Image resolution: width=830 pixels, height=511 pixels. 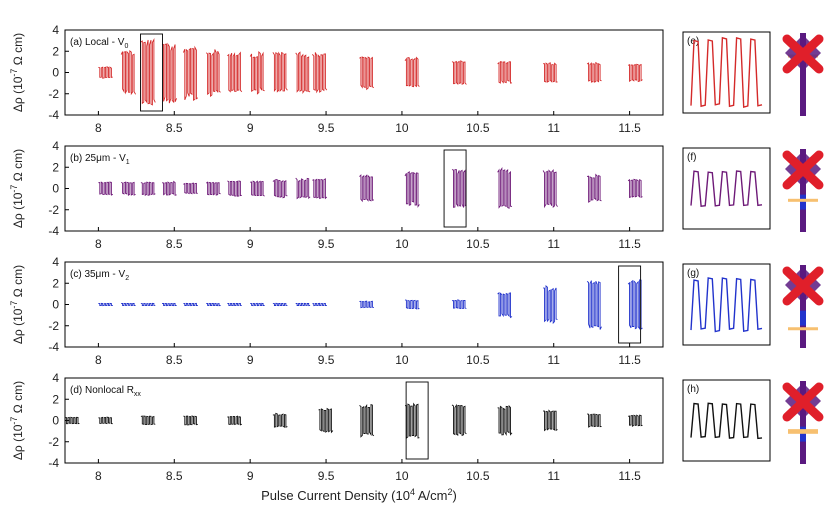 What do you see at coordinates (99, 275) in the screenshot?
I see `panel-label: (c) 35μm - V2` at bounding box center [99, 275].